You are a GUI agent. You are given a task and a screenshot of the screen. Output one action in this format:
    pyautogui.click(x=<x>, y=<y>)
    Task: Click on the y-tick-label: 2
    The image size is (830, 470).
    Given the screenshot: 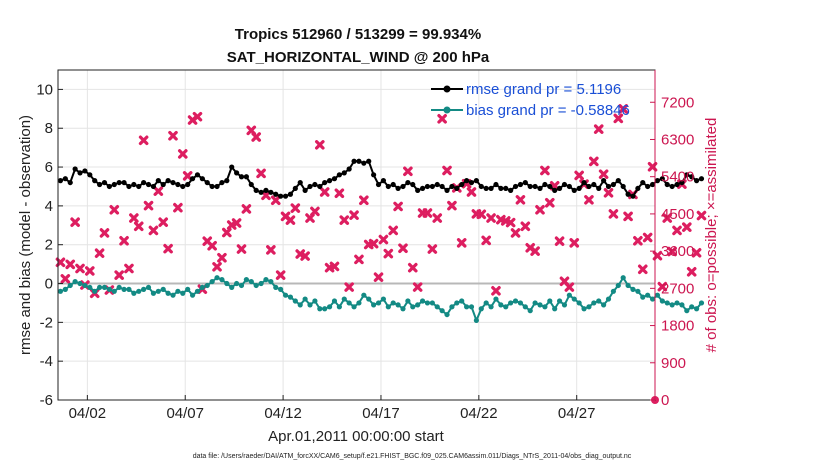 What is the action you would take?
    pyautogui.click(x=49, y=245)
    